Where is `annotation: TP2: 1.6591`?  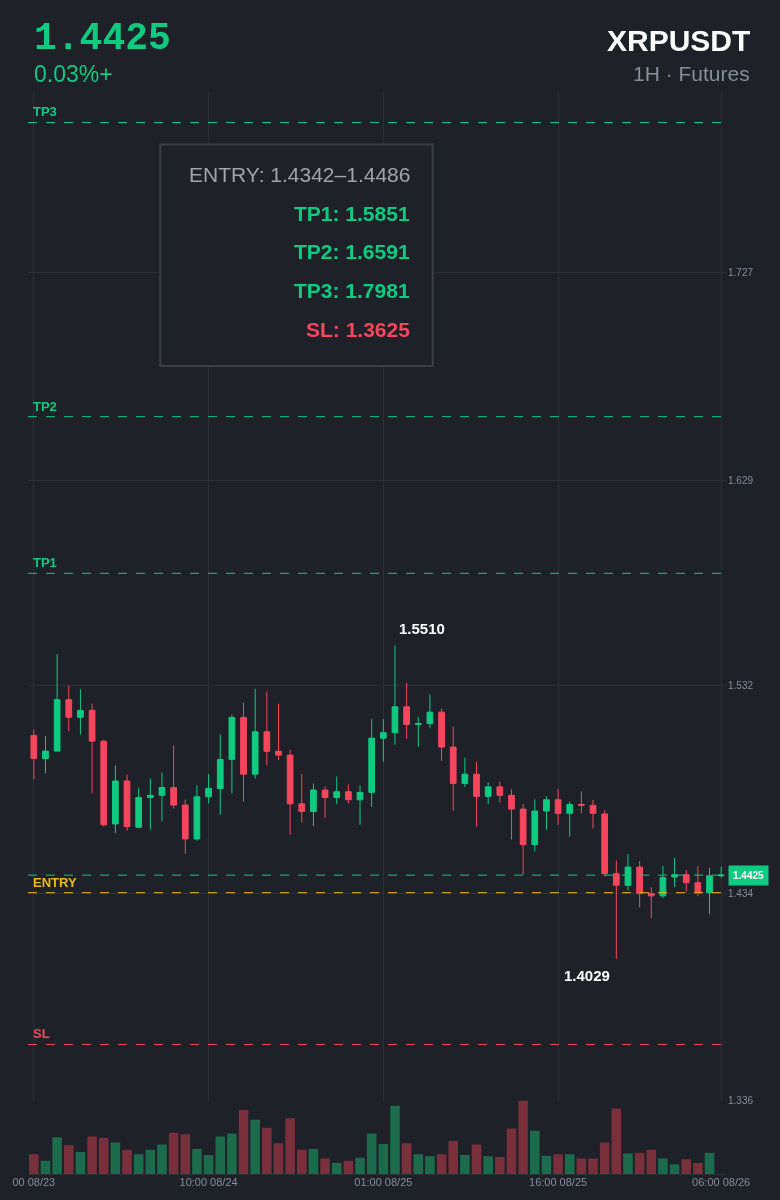
annotation: TP2: 1.6591 is located at coordinates (352, 251).